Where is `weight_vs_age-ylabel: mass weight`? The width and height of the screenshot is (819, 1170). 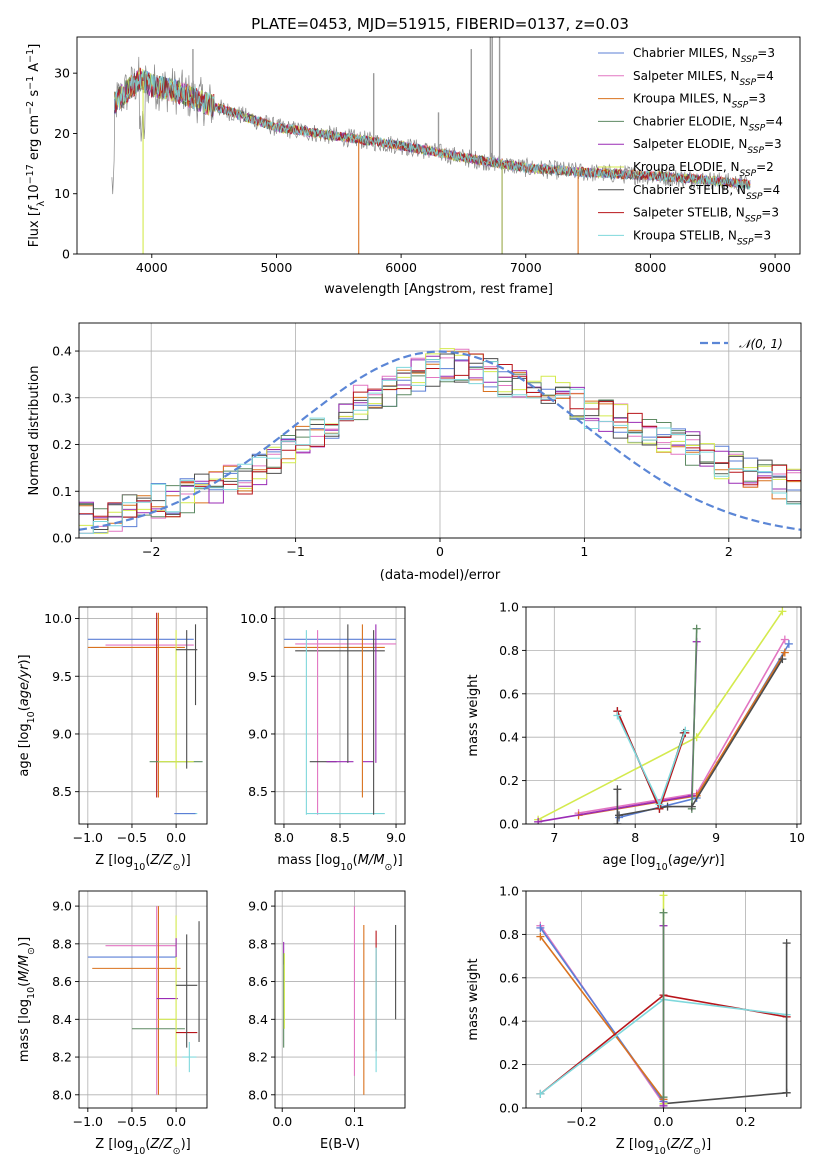 weight_vs_age-ylabel: mass weight is located at coordinates (473, 715).